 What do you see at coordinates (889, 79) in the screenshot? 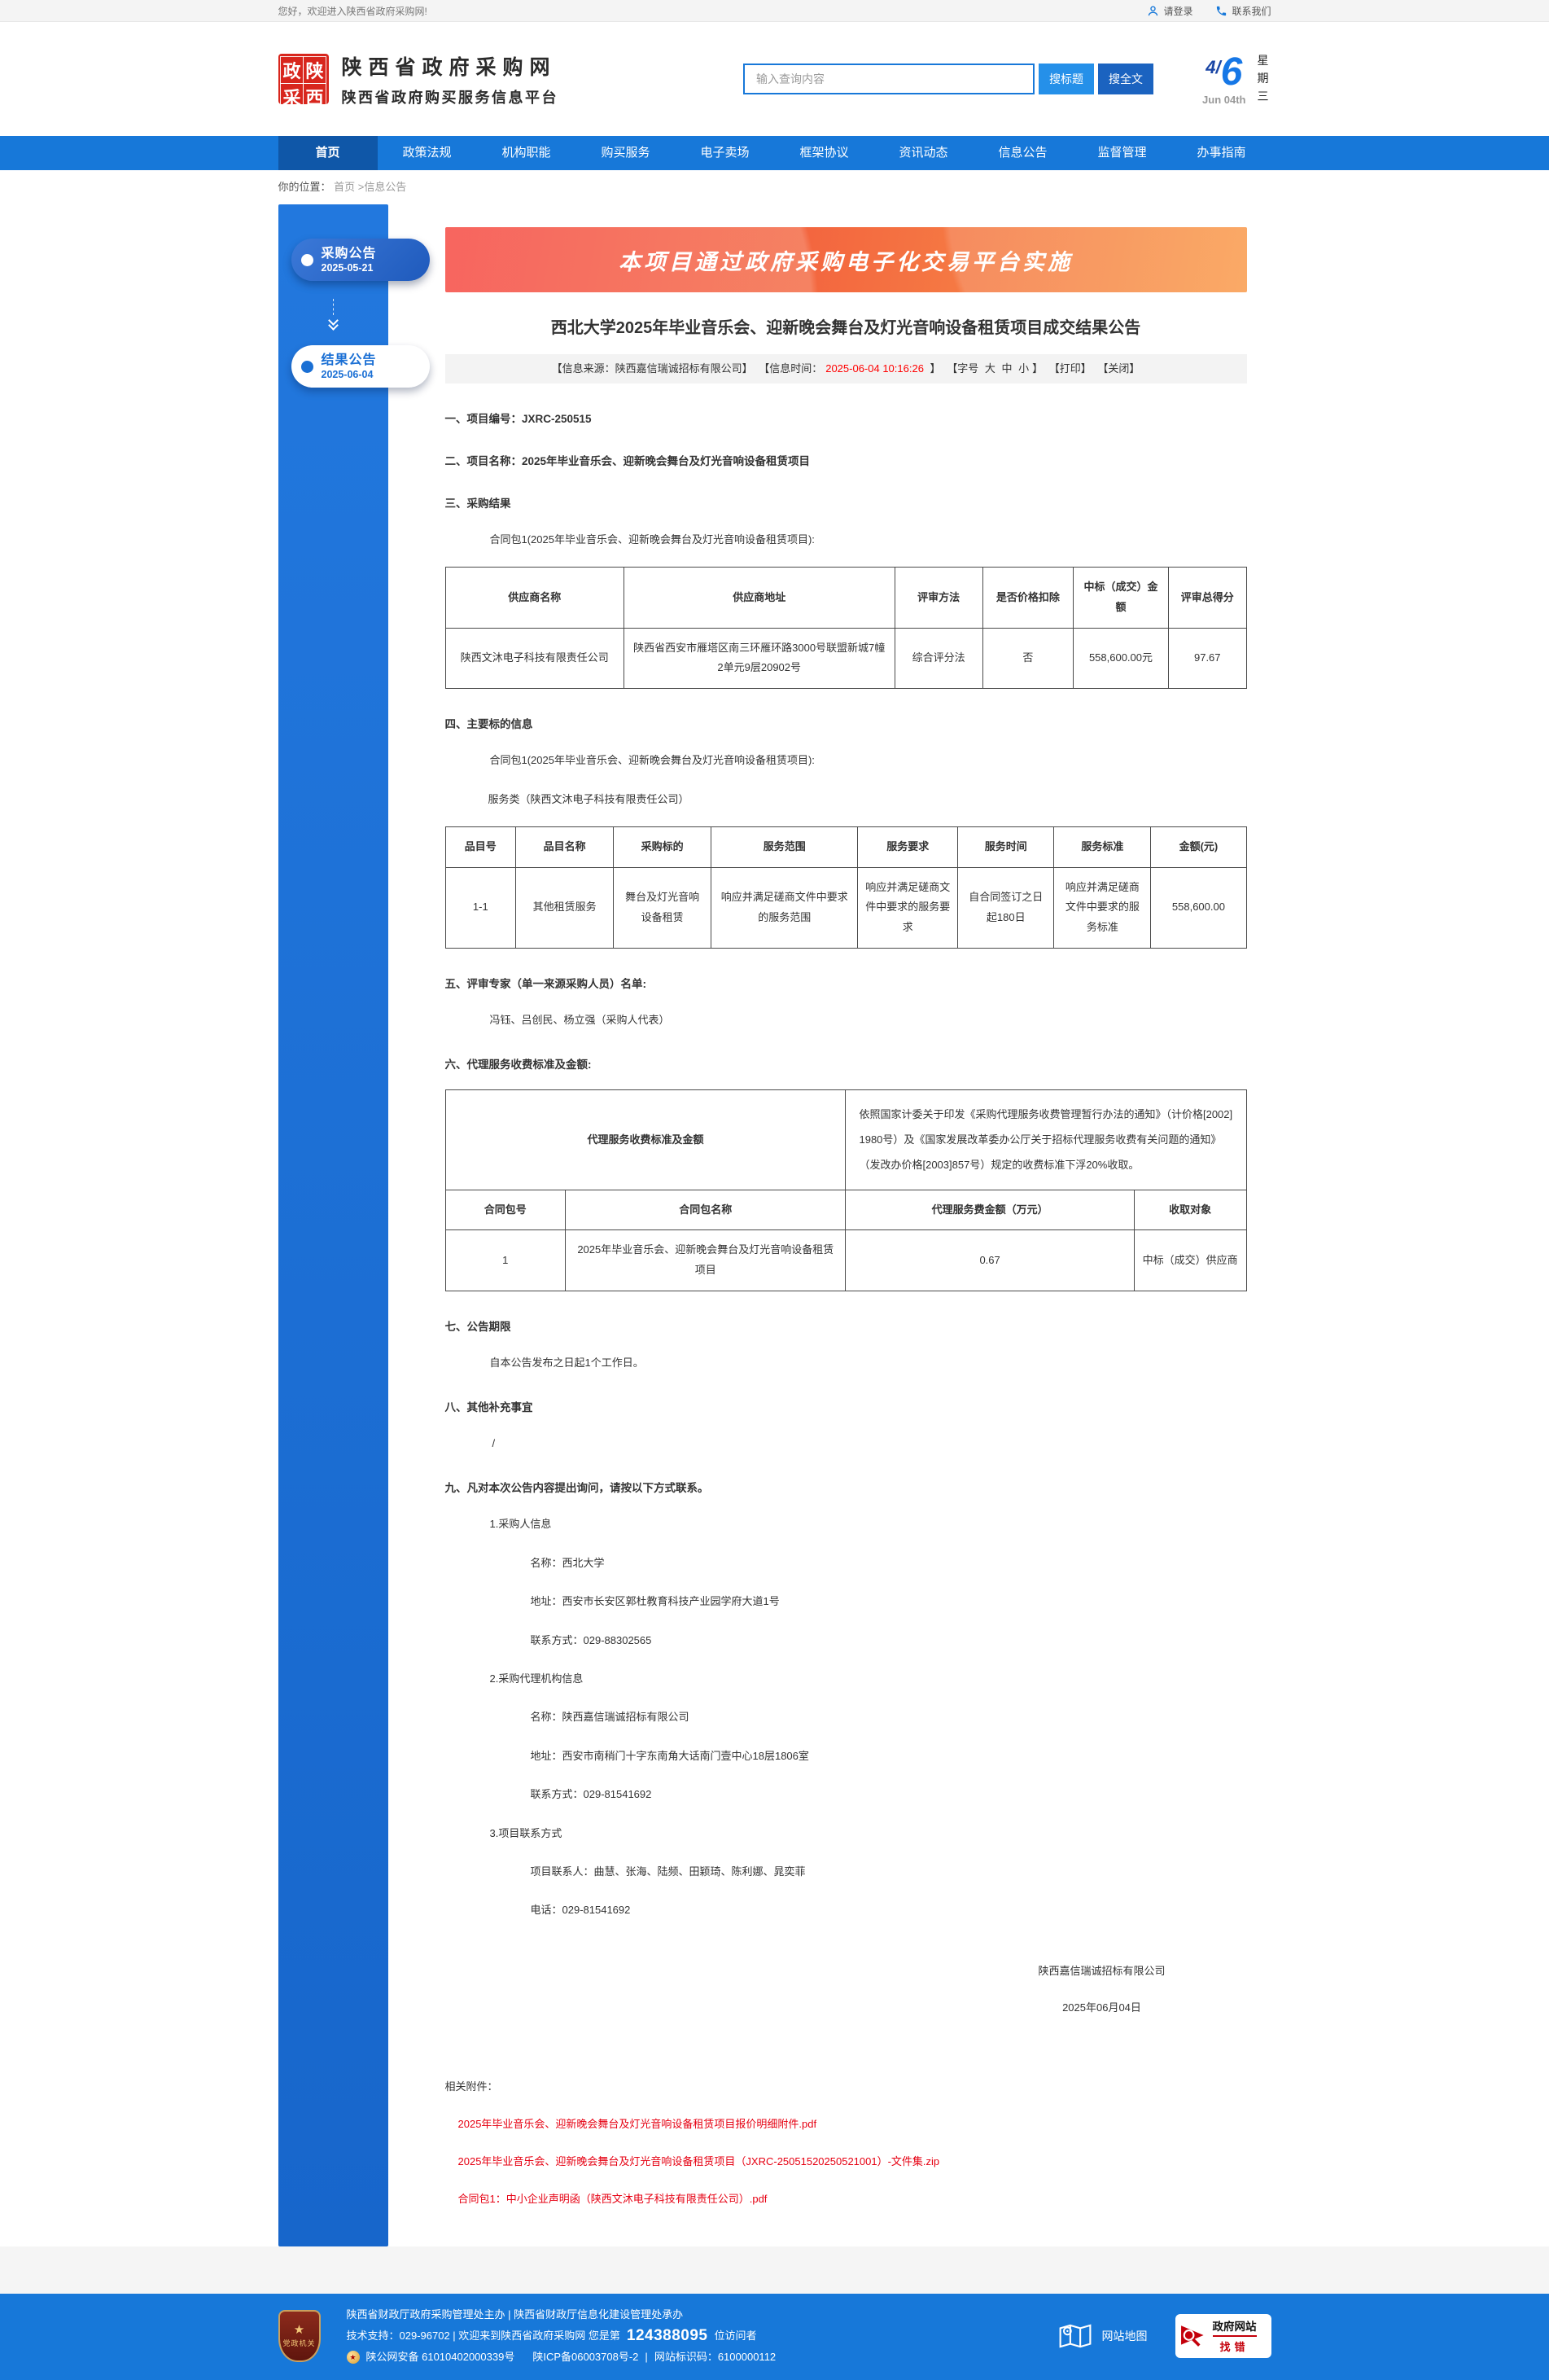
I see `search-input` at bounding box center [889, 79].